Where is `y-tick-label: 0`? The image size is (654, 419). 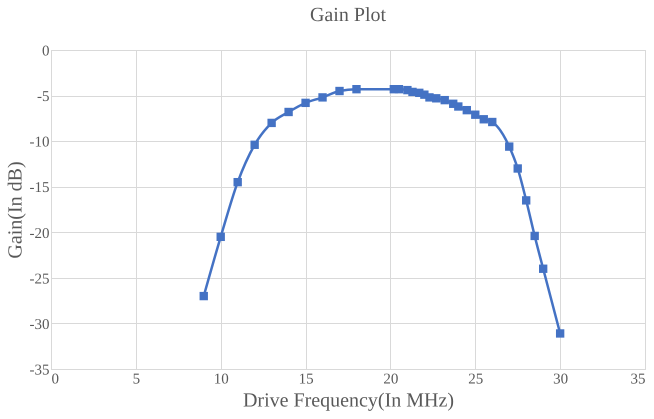 y-tick-label: 0 is located at coordinates (46, 52).